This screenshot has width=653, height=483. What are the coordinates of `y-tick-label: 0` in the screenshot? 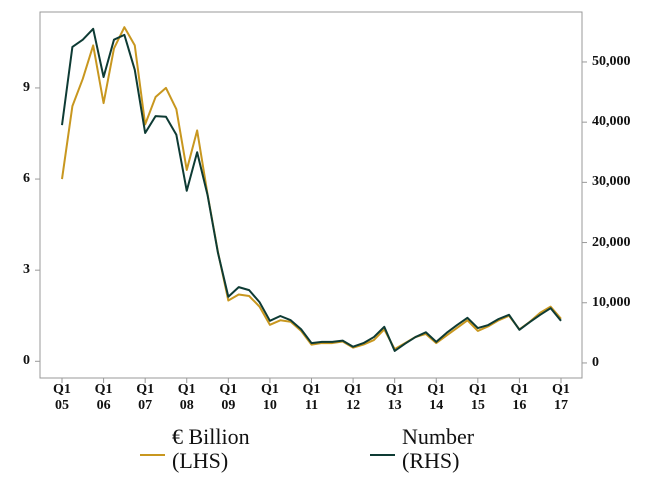 It's located at (26, 361).